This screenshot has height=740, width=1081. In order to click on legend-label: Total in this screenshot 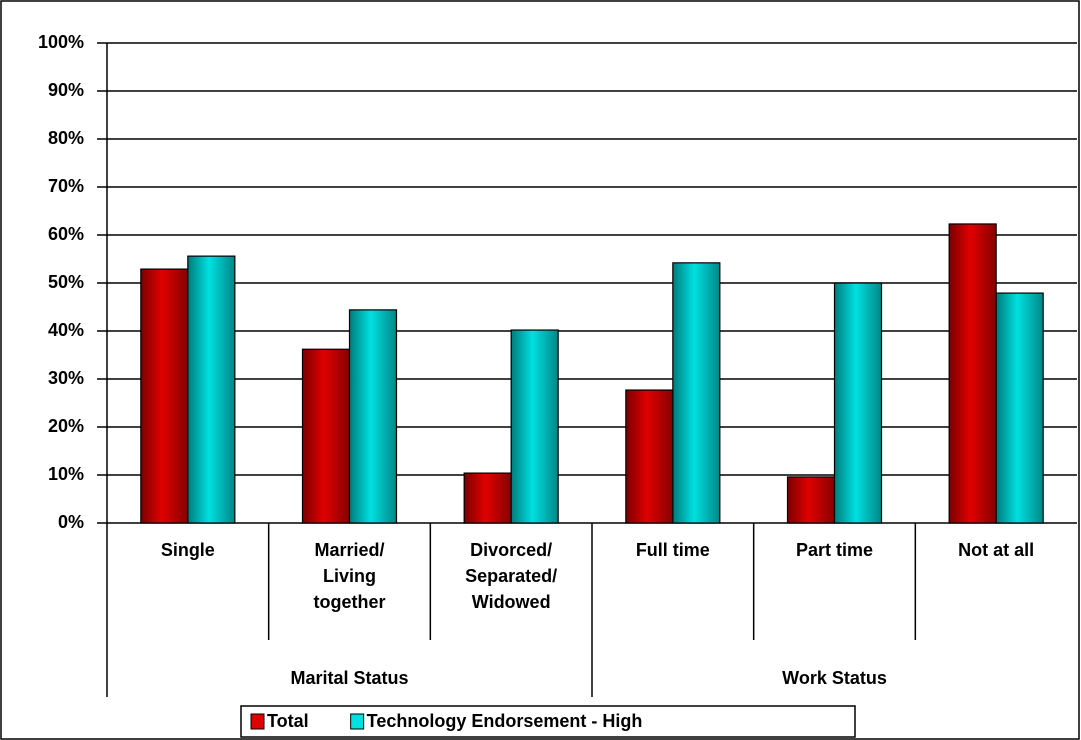, I will do `click(288, 721)`.